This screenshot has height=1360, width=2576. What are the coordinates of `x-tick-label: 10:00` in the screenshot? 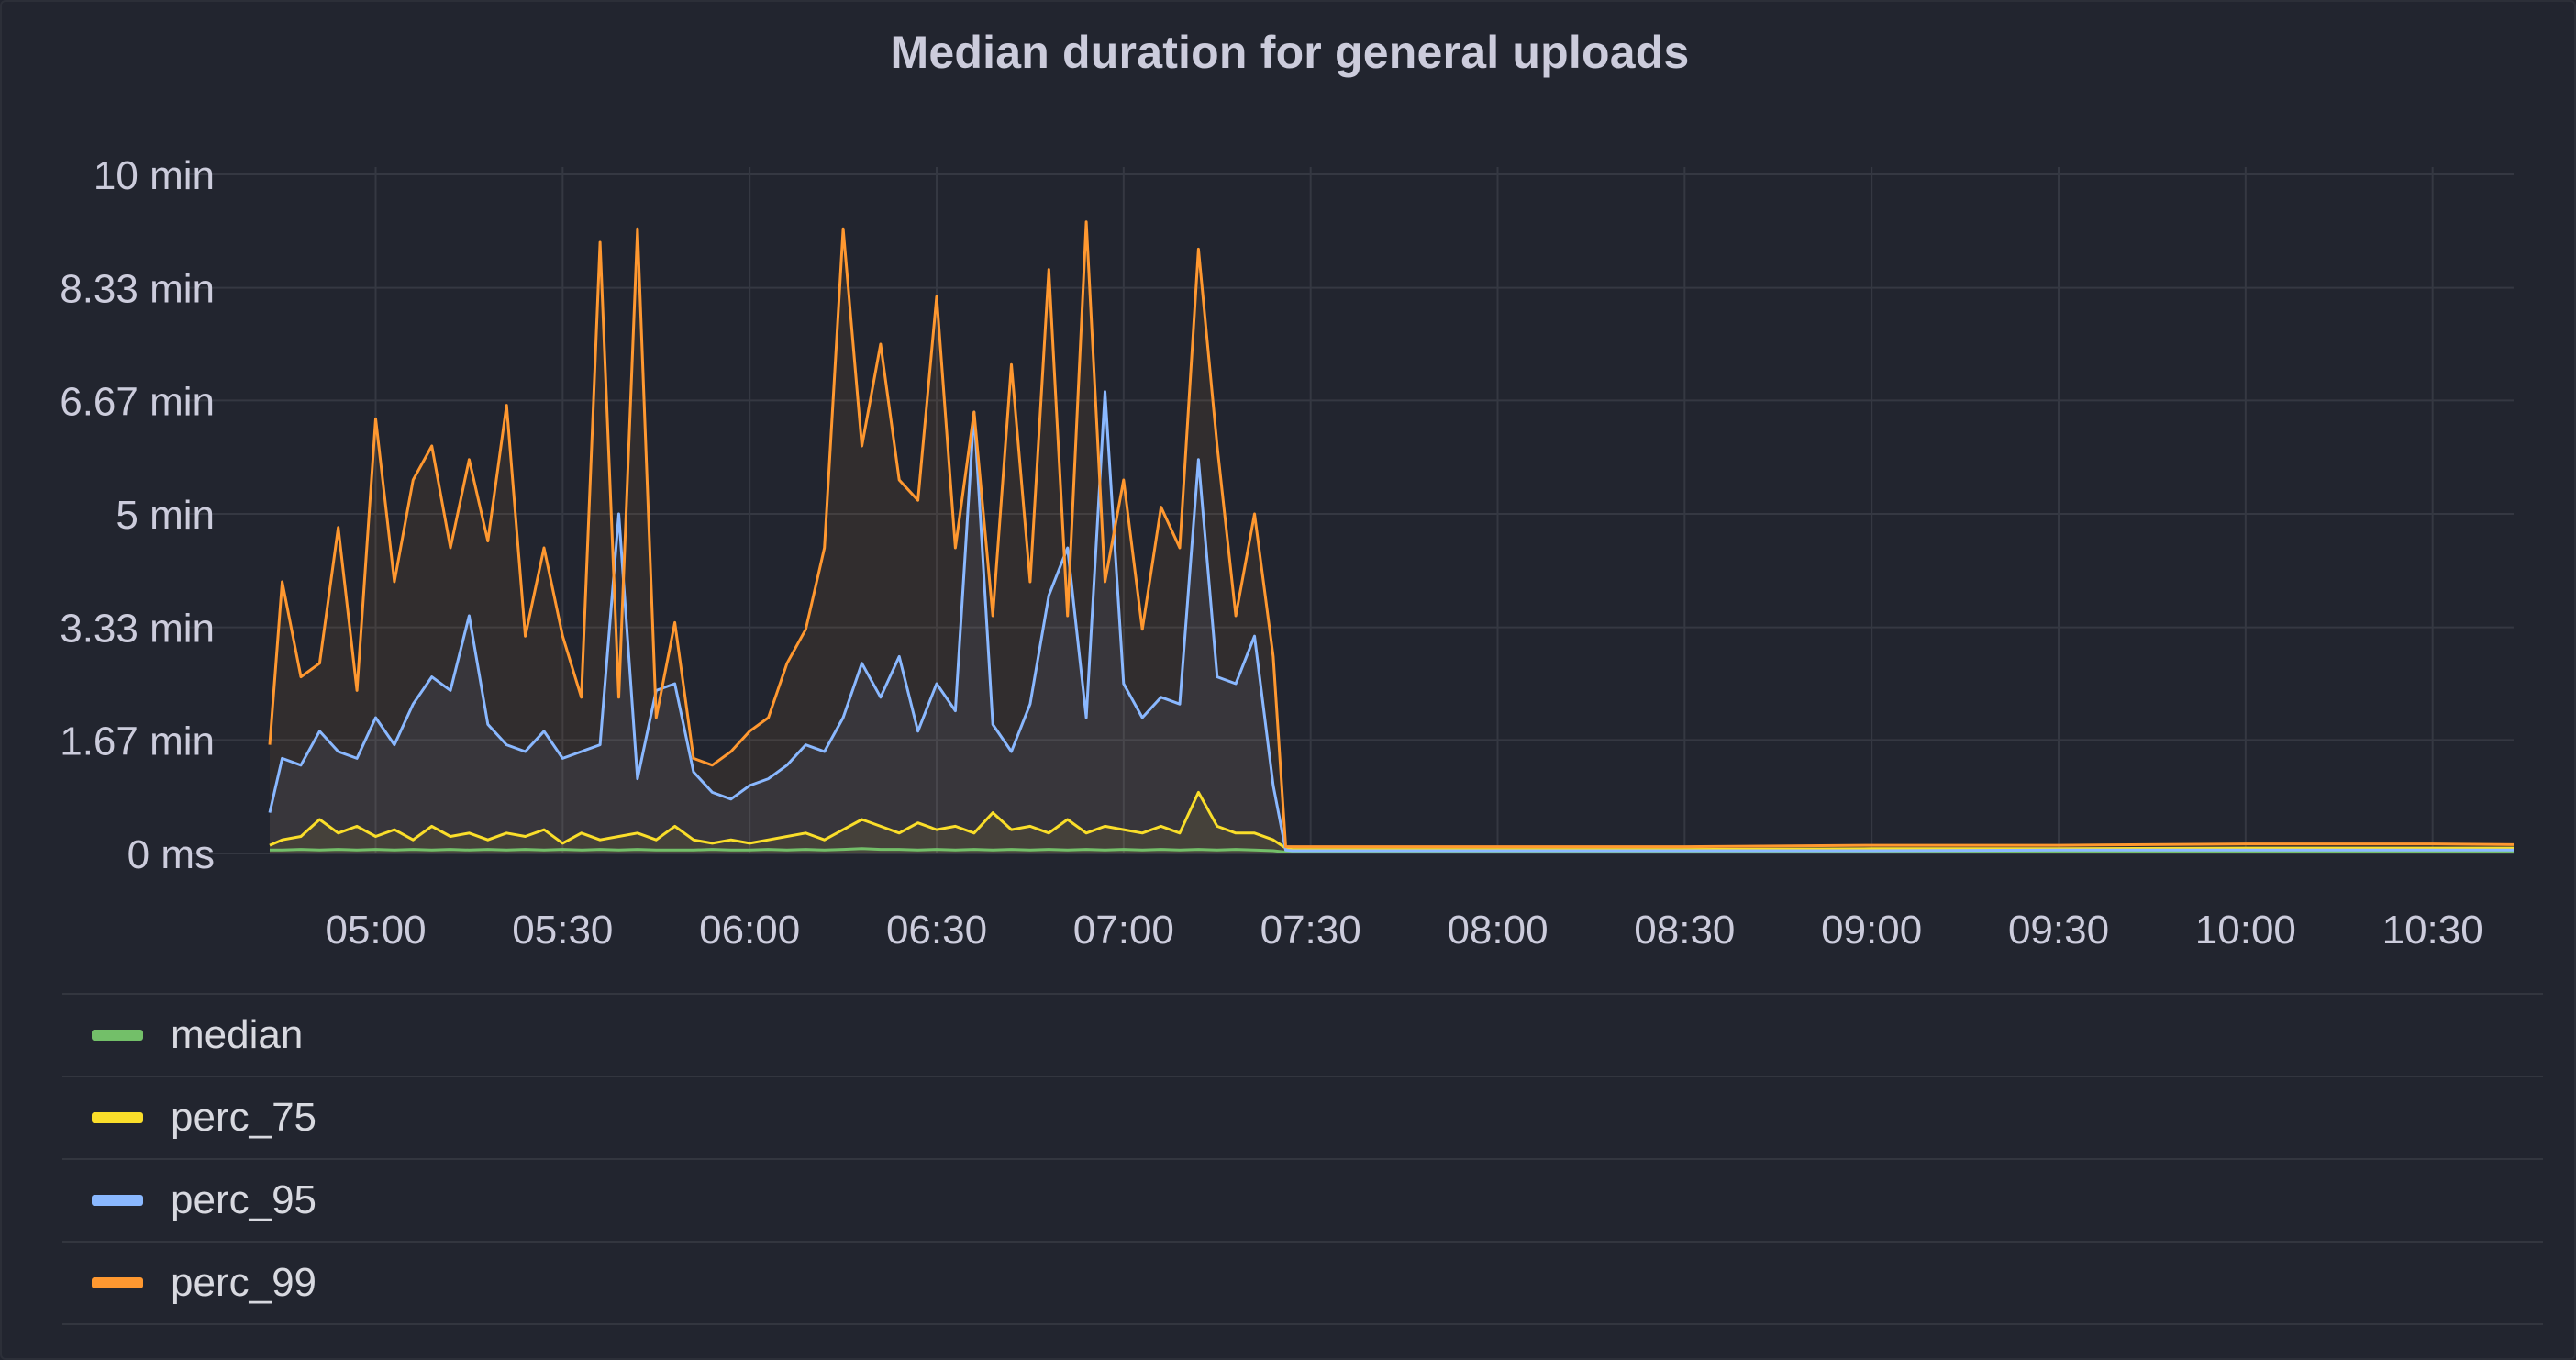 It's located at (2245, 930).